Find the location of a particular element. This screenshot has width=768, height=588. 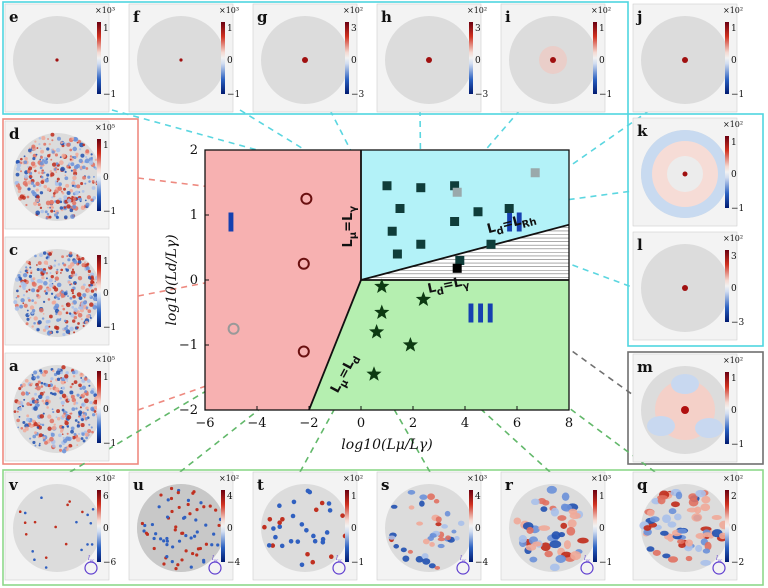

inset-panel-a: a ×10⁵ 1 0 −1 is located at coordinates (60, 407).